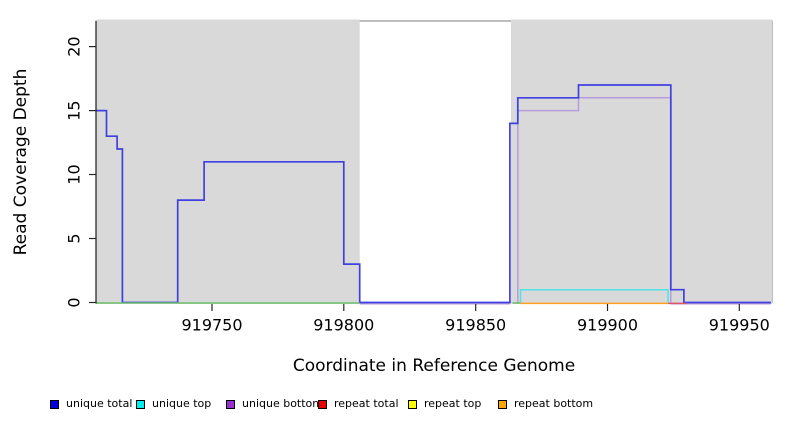 Image resolution: width=792 pixels, height=432 pixels. What do you see at coordinates (230, 404) in the screenshot?
I see `legend-swatch-unique-bottom` at bounding box center [230, 404].